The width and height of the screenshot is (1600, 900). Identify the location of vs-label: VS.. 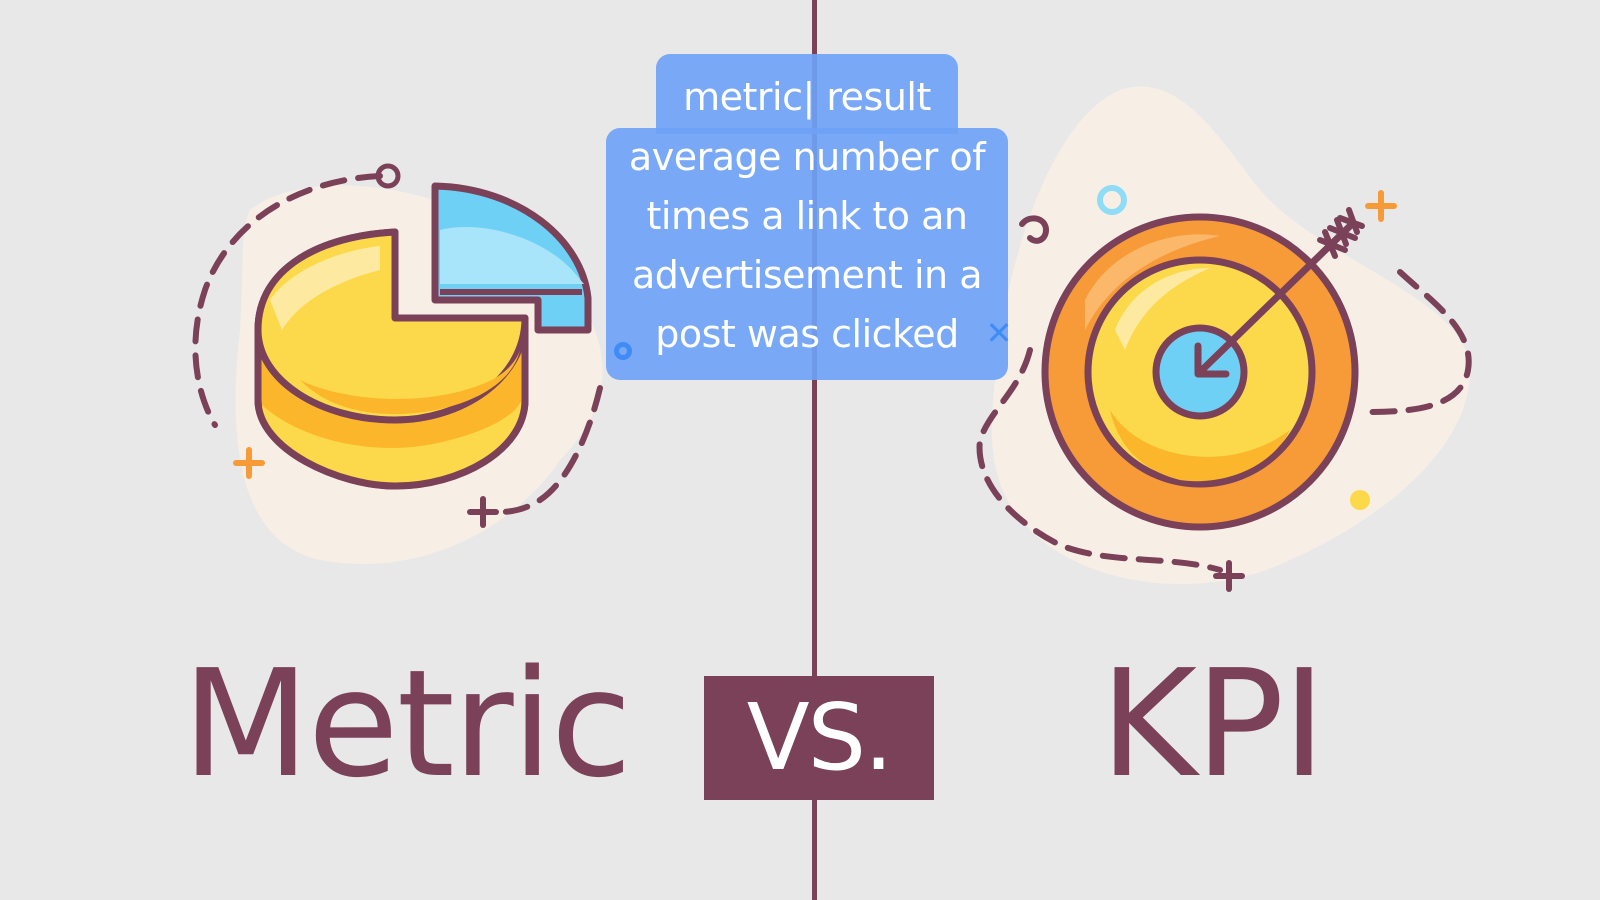
(820, 737).